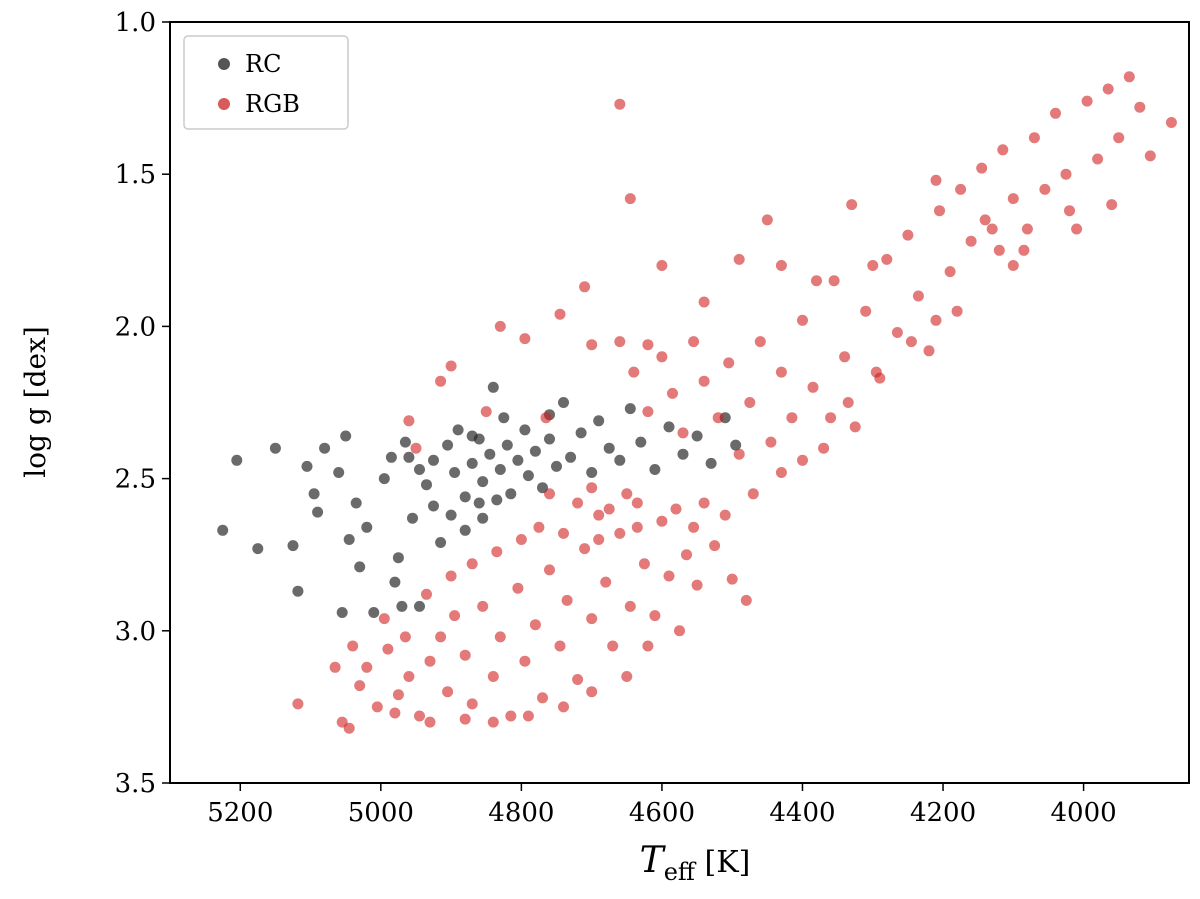 This screenshot has height=899, width=1200. I want to click on y-tick-label: 3.5, so click(135, 784).